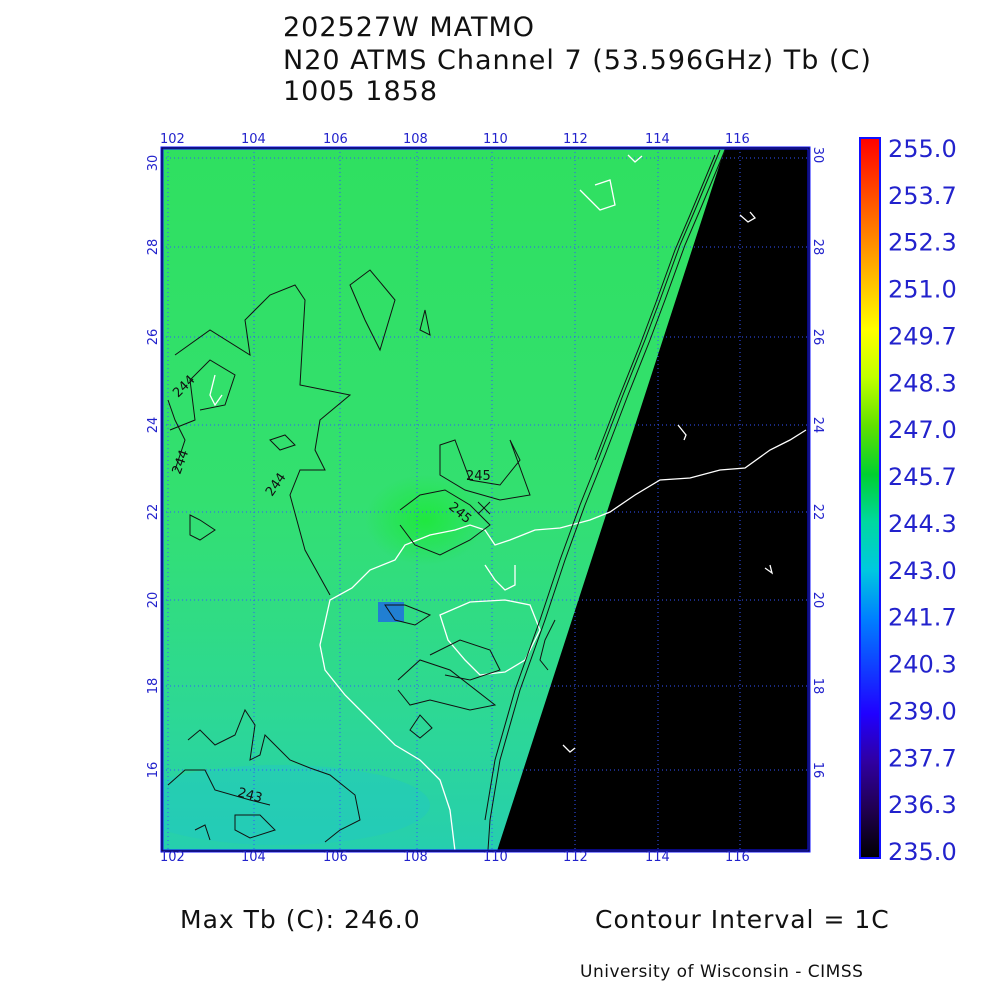 The height and width of the screenshot is (1000, 1000). Describe the element at coordinates (922, 524) in the screenshot. I see `colorbar-label: 244.3` at that location.